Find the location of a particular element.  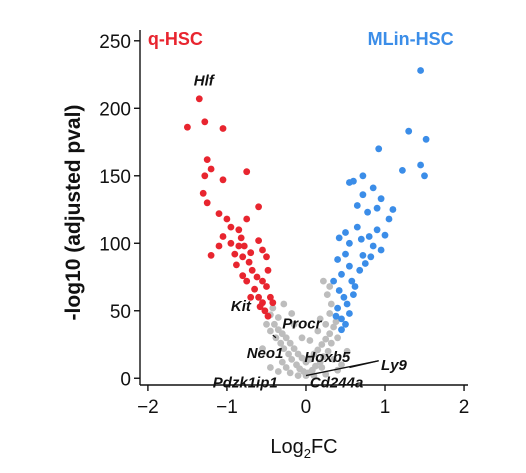

gene-label-cd244a: Cd244a is located at coordinates (336, 383).